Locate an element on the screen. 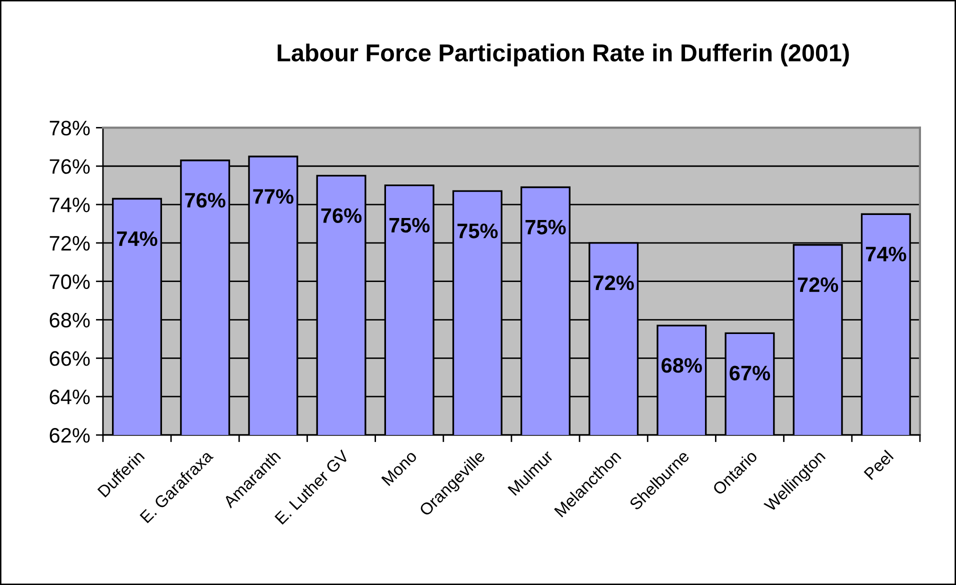 The height and width of the screenshot is (585, 956). y-tick-label: 66% is located at coordinates (70, 358).